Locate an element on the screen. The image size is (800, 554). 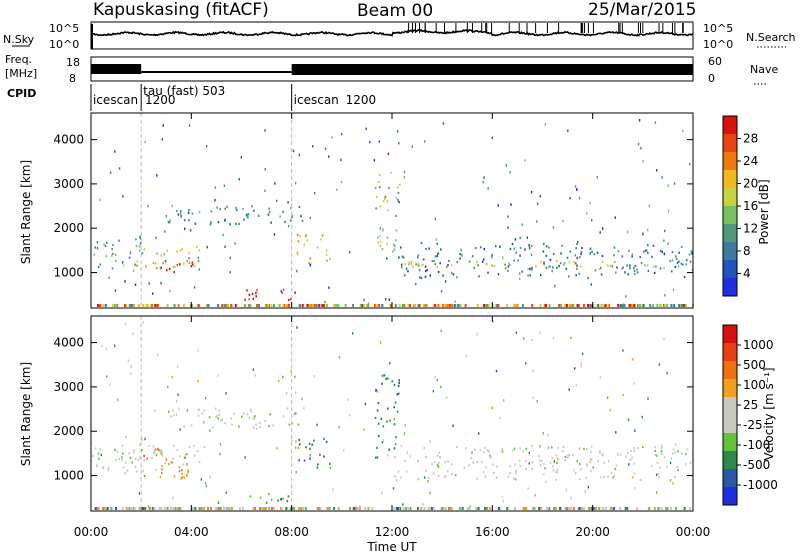
freq-tick-high: 18 is located at coordinates (73, 62).